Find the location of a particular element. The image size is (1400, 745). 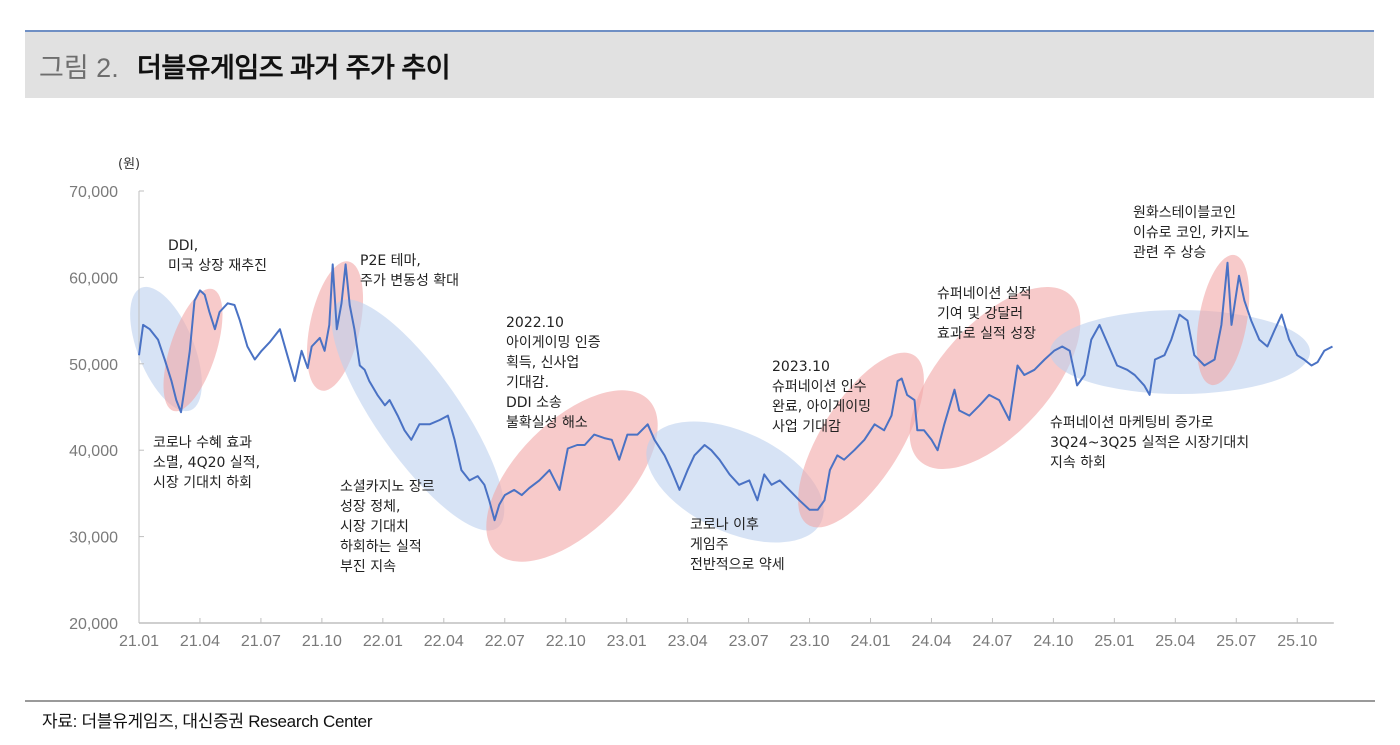

x-tick-label: 21.04 is located at coordinates (200, 641).